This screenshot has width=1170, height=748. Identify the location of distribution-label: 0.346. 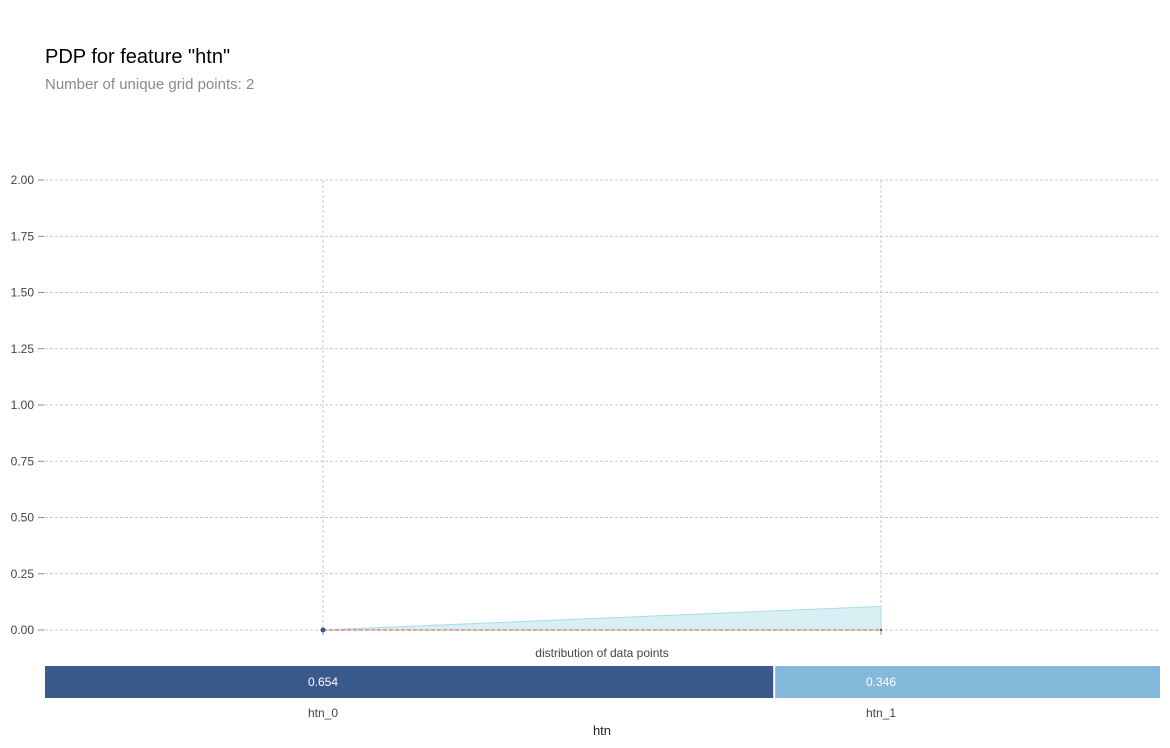
(881, 682).